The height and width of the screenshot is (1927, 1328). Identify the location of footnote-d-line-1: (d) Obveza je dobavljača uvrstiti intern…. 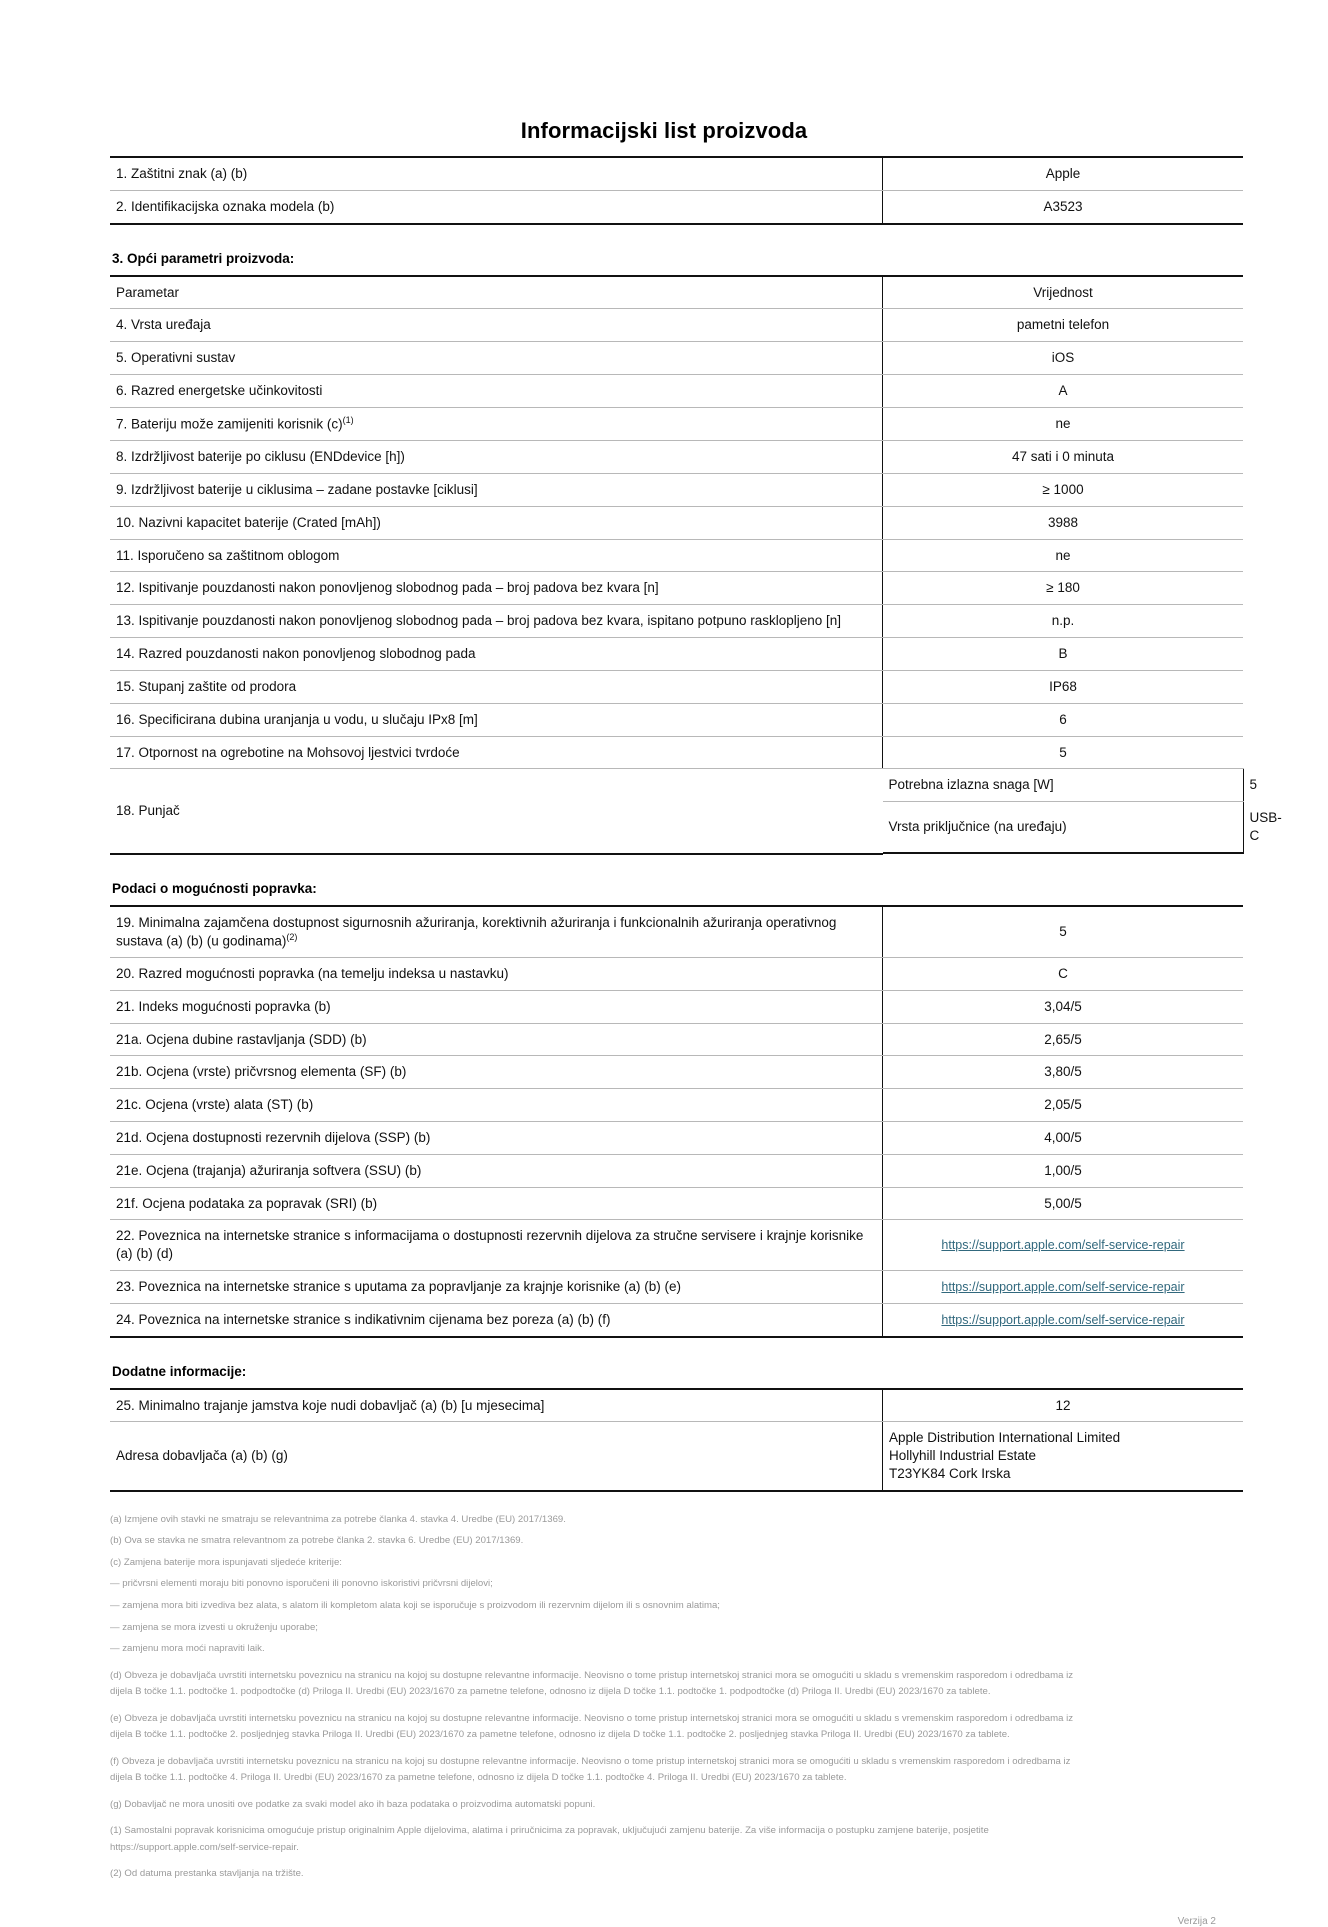
(592, 1675).